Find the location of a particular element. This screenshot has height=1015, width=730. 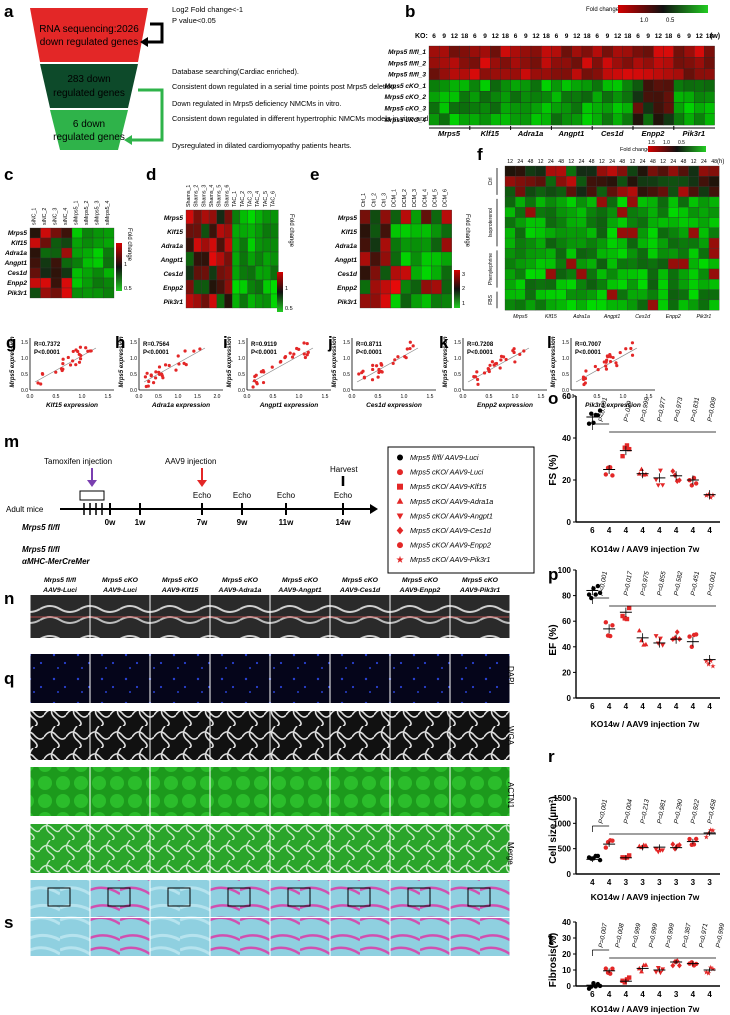

hb-gene-1: Klf15 is located at coordinates (490, 133).